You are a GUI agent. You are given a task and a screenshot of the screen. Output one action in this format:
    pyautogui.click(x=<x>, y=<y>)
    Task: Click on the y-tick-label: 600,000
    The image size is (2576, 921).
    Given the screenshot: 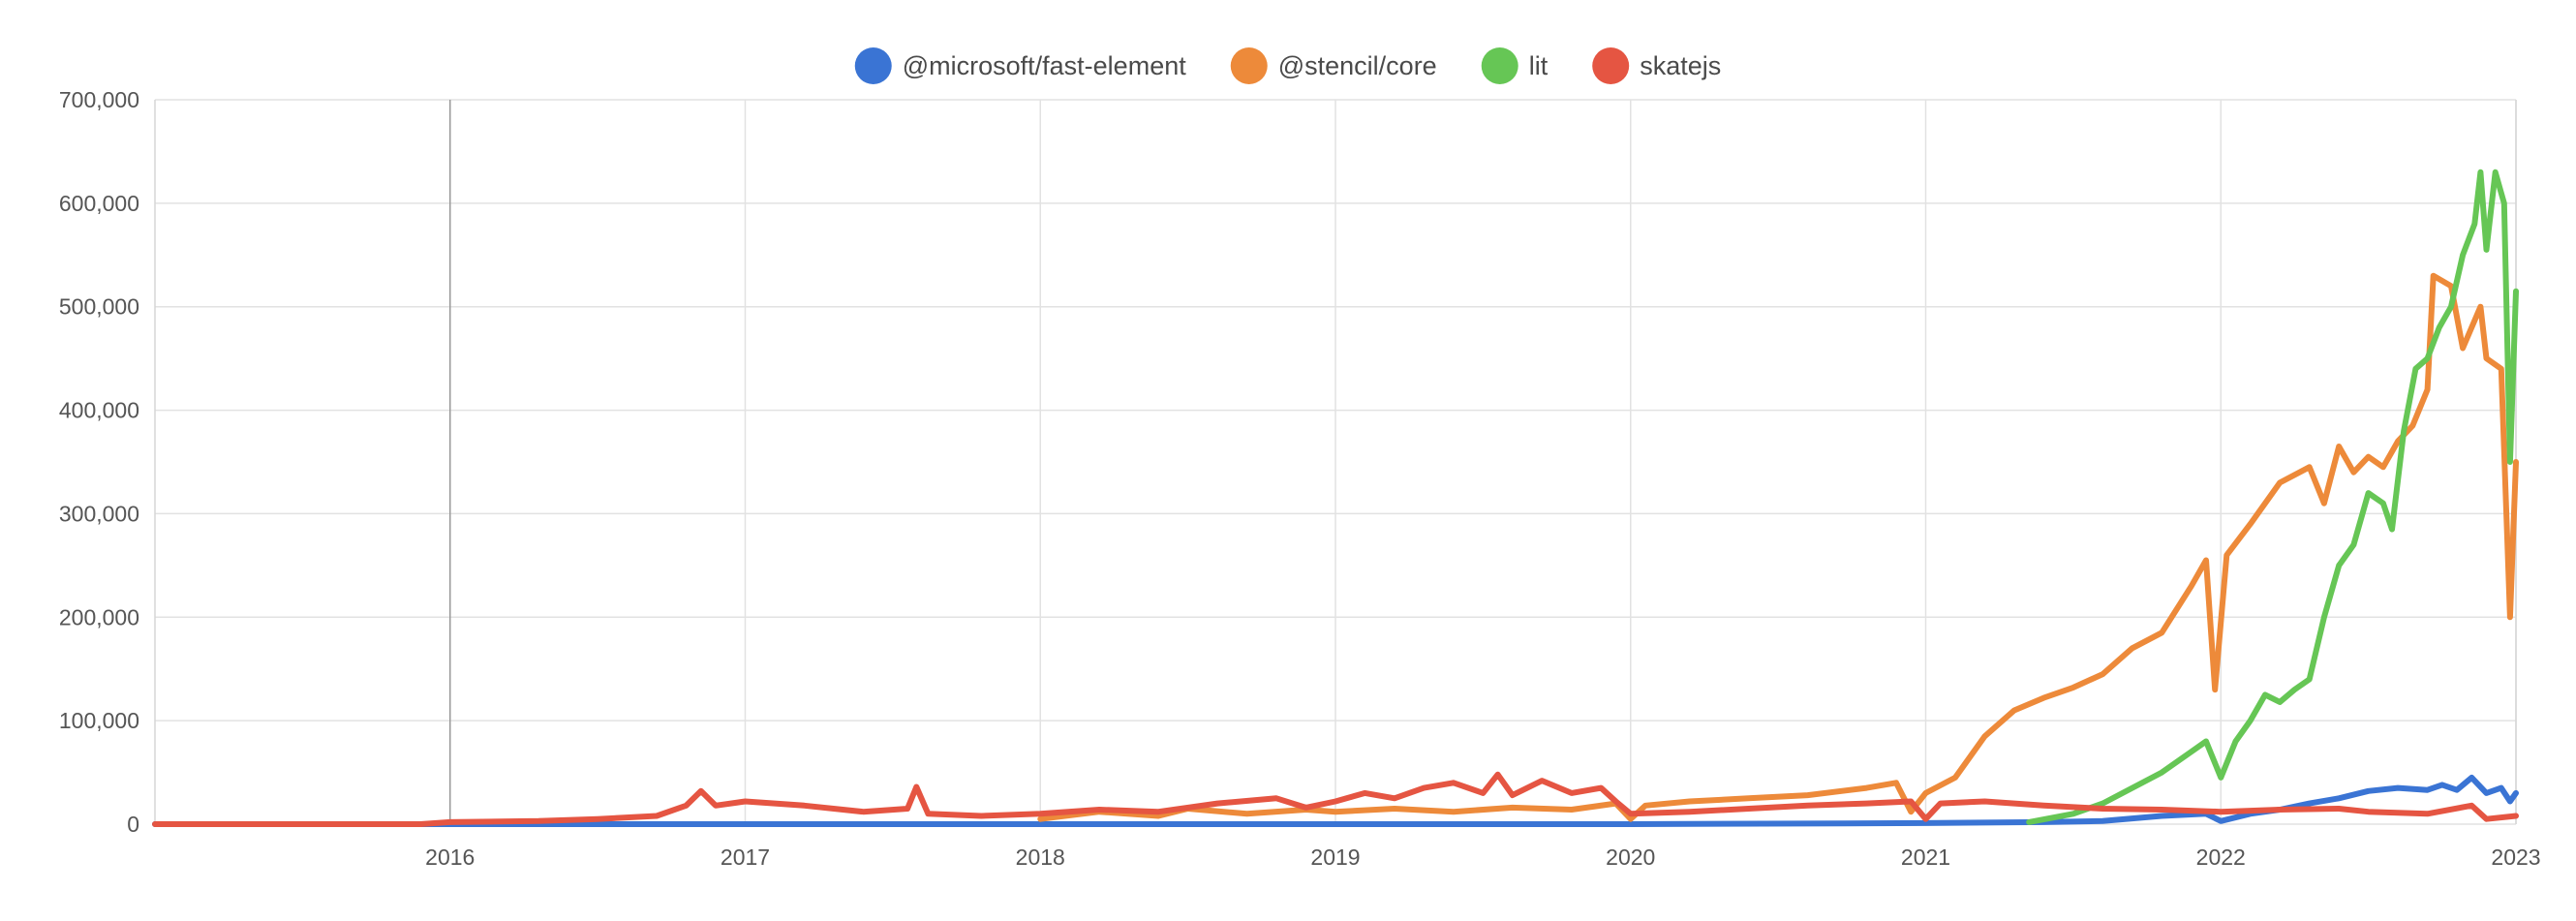 What is the action you would take?
    pyautogui.click(x=99, y=203)
    